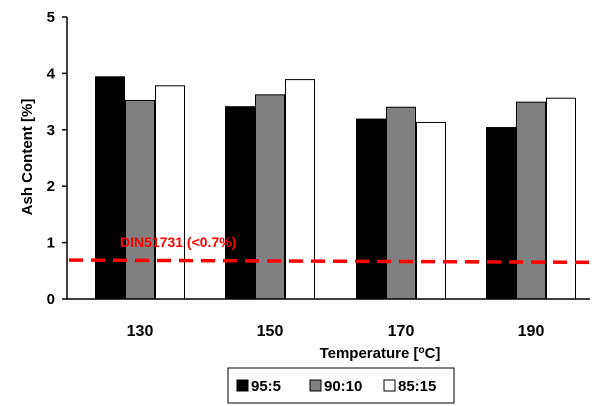  What do you see at coordinates (51, 299) in the screenshot?
I see `y-tick-label: 0` at bounding box center [51, 299].